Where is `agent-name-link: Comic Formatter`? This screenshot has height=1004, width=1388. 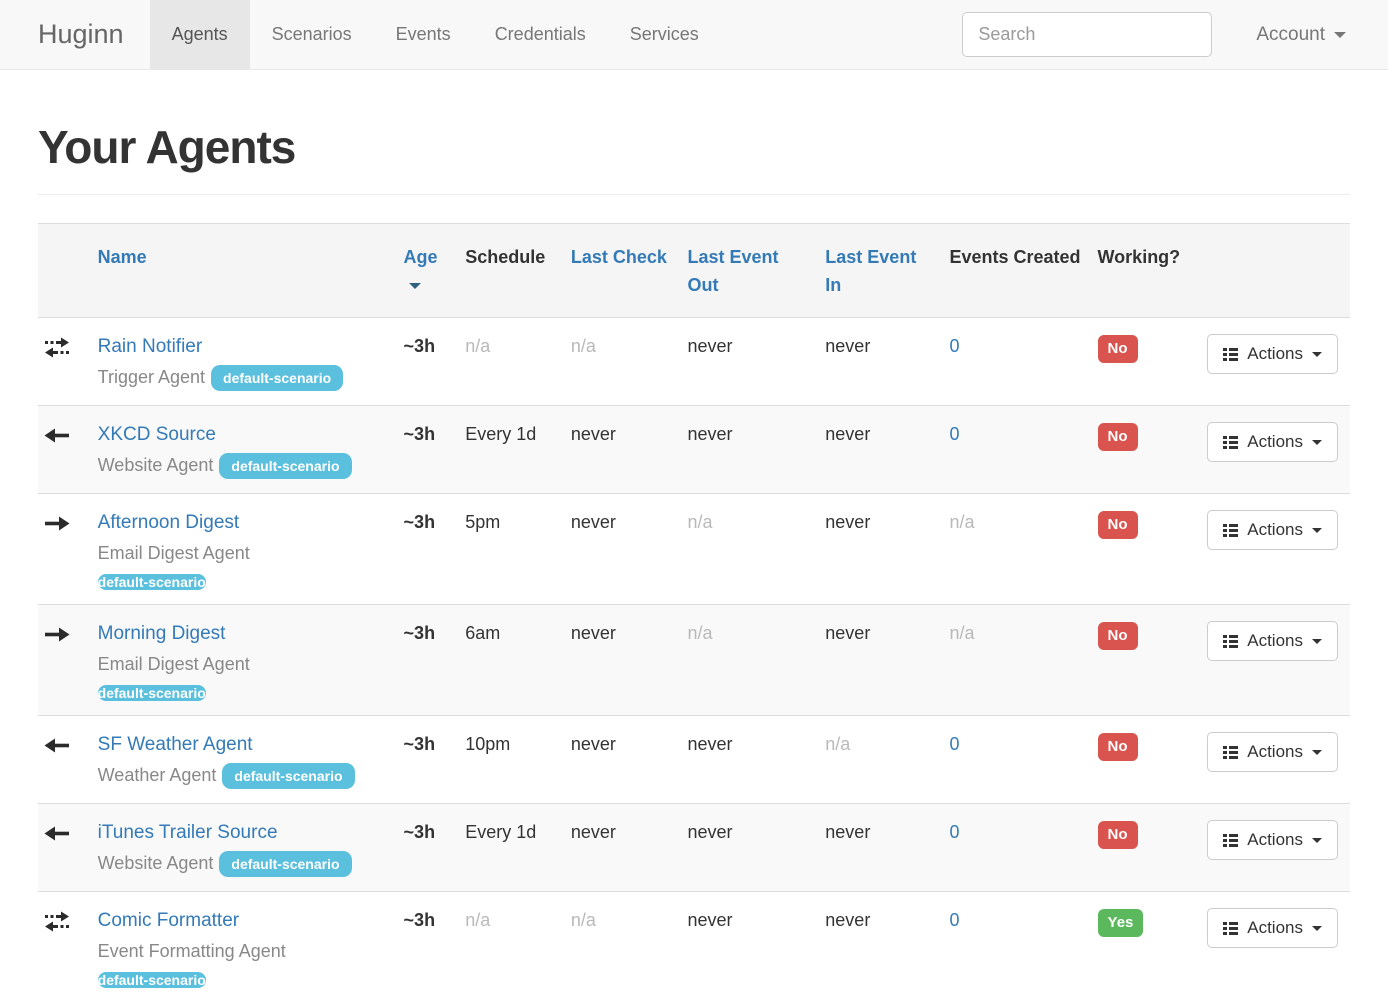 agent-name-link: Comic Formatter is located at coordinates (168, 920).